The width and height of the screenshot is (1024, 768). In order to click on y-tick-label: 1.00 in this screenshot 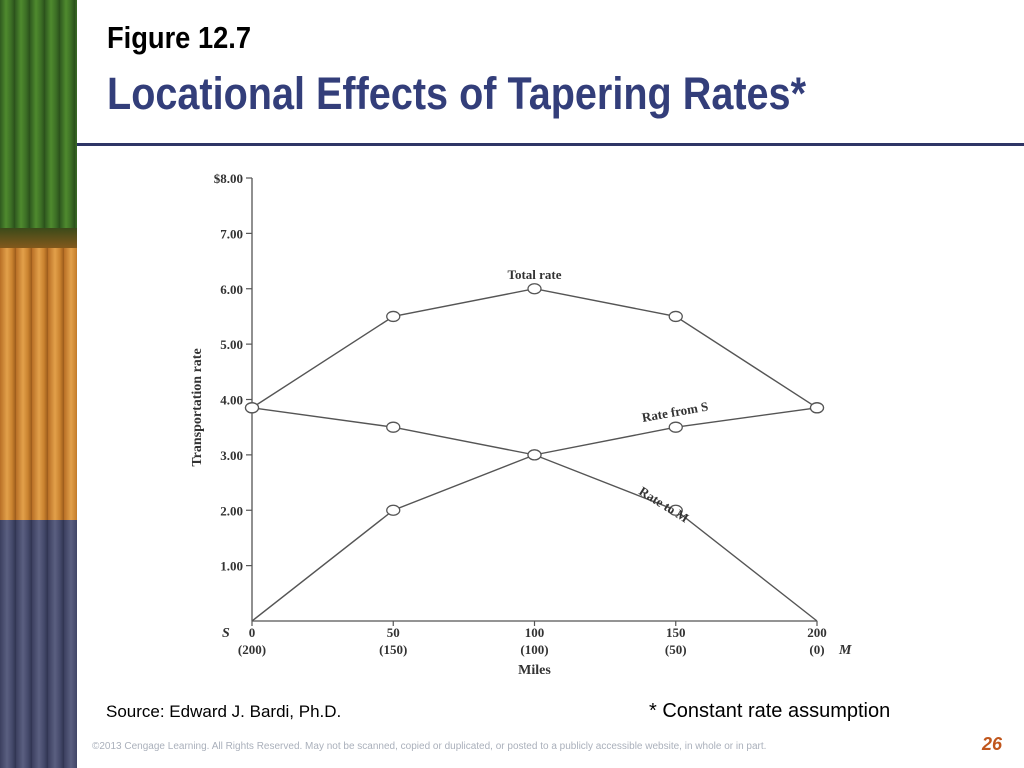, I will do `click(231, 566)`.